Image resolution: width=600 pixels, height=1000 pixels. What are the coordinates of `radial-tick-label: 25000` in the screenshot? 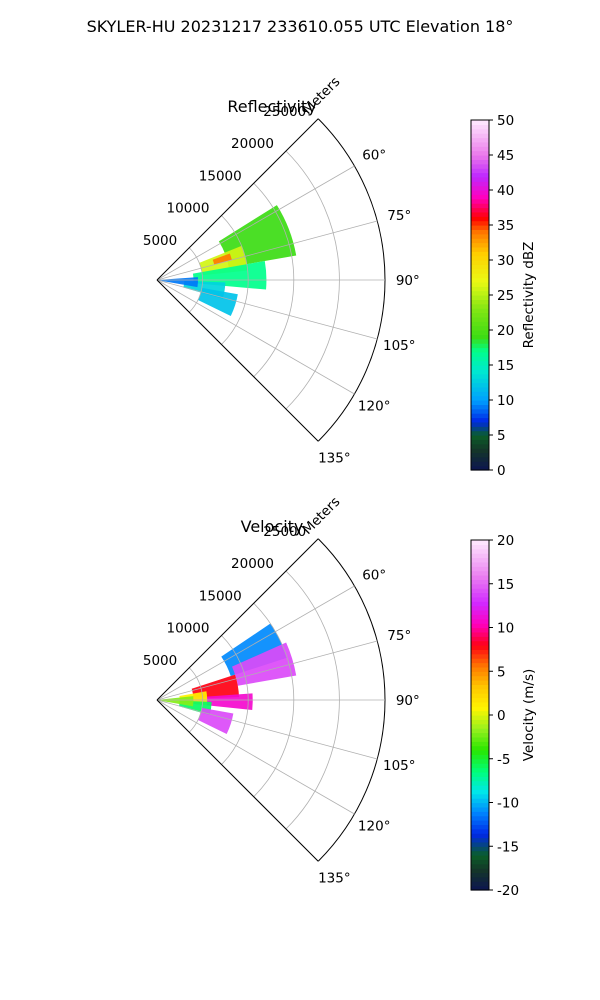 It's located at (284, 532).